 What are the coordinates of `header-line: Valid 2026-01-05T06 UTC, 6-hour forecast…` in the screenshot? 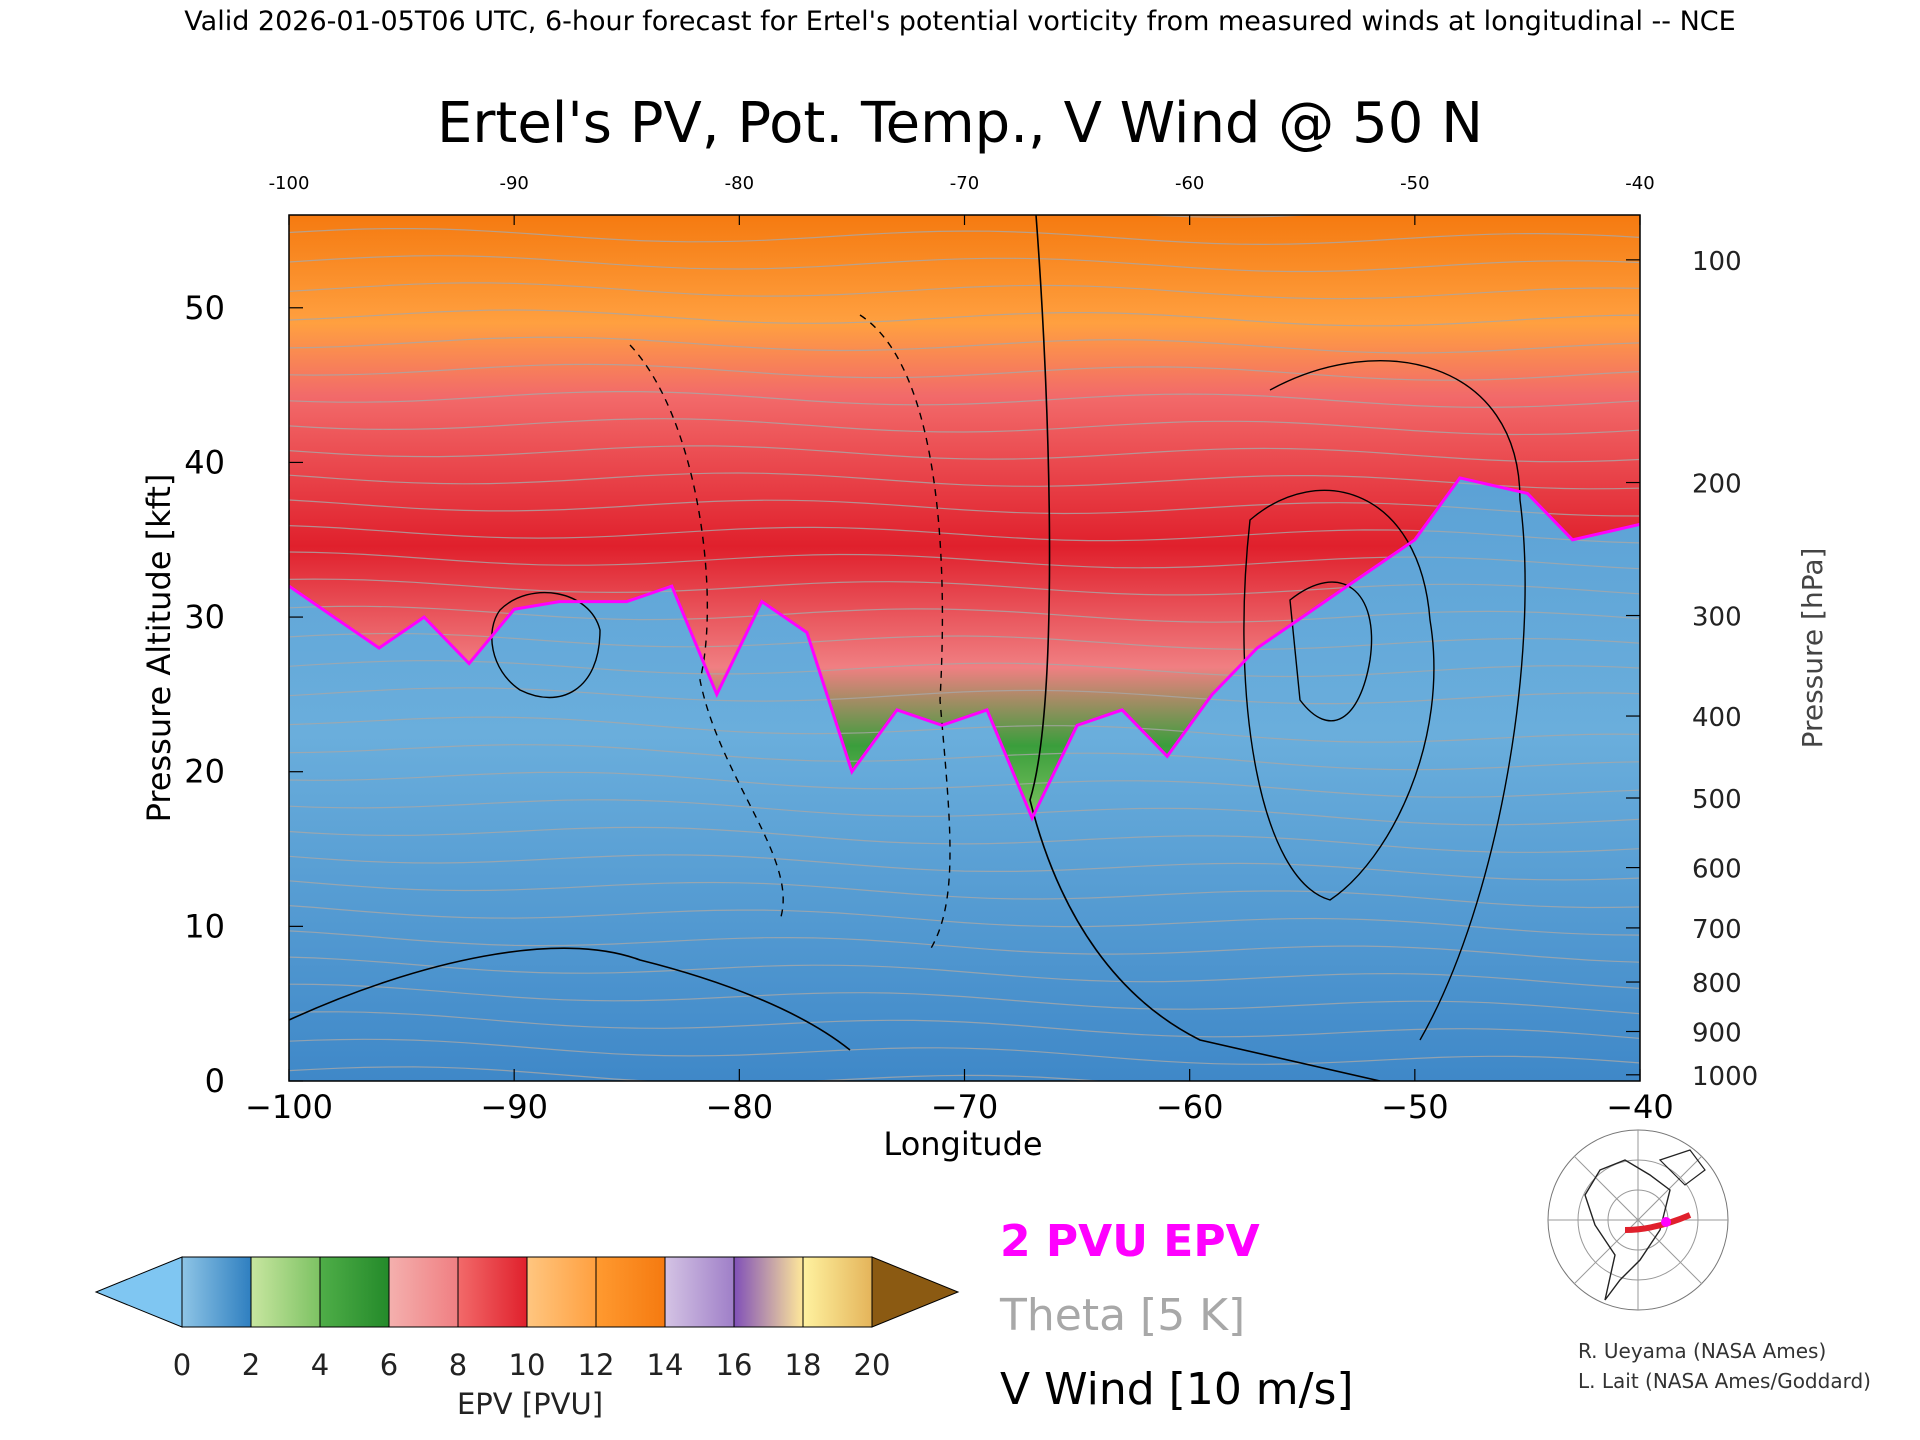 It's located at (959, 21).